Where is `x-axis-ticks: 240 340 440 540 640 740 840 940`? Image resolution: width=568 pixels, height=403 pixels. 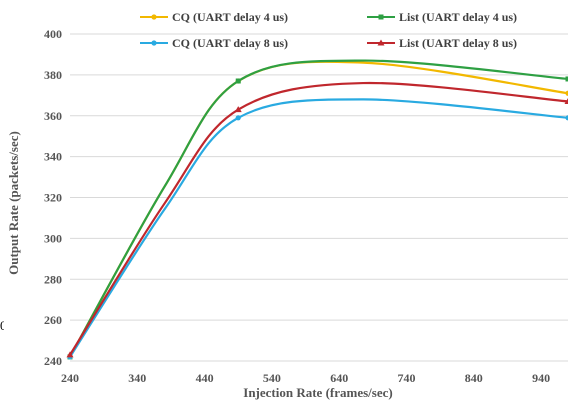
x-axis-ticks: 240 340 440 540 640 740 840 940 is located at coordinates (305, 378).